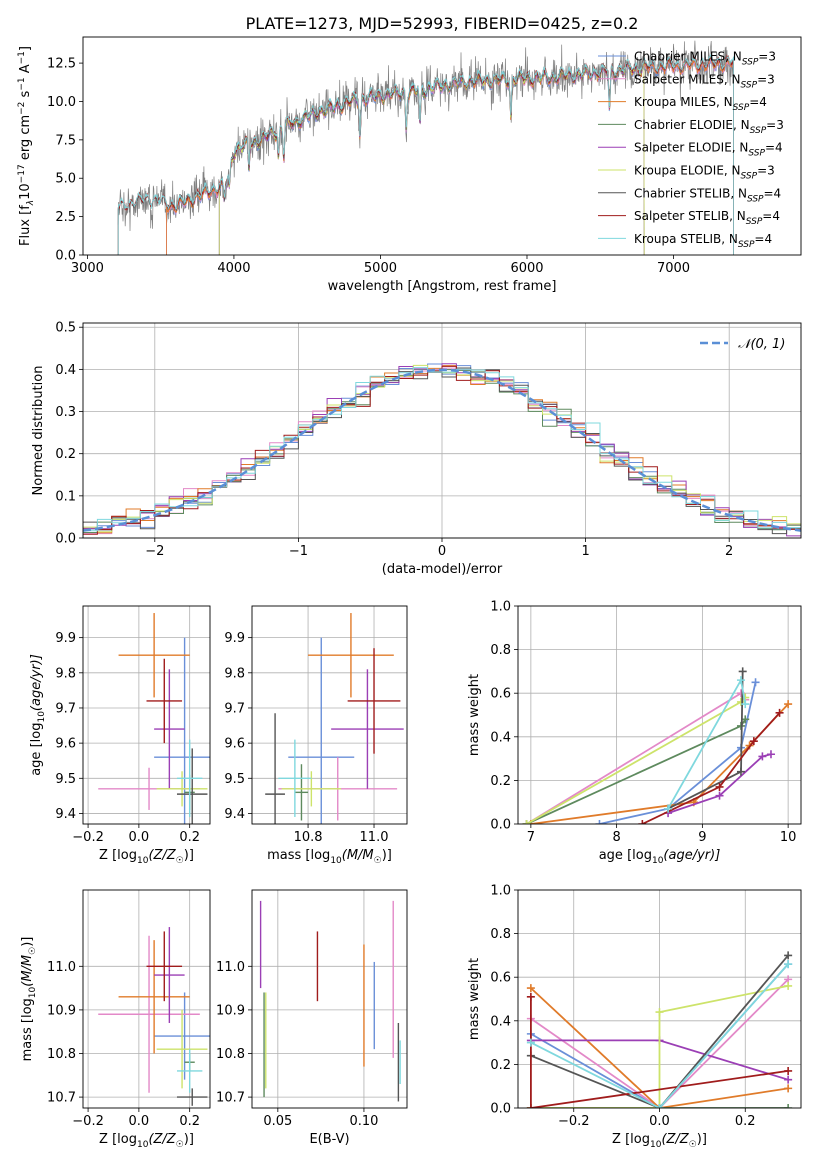 Image resolution: width=819 pixels, height=1170 pixels. Describe the element at coordinates (65, 217) in the screenshot. I see `y-tick-label: 2.5` at that location.